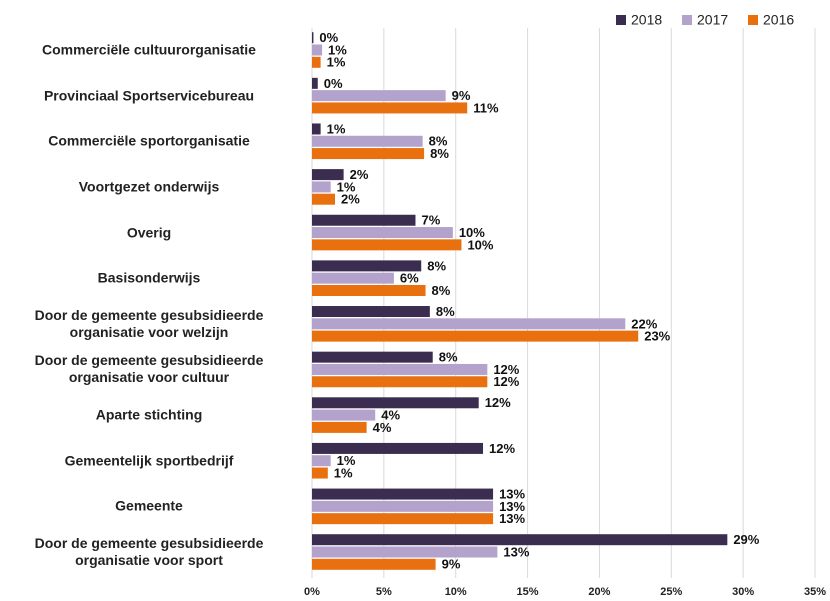 The image size is (830, 601). Describe the element at coordinates (599, 592) in the screenshot. I see `x-tick-label: 20%` at that location.